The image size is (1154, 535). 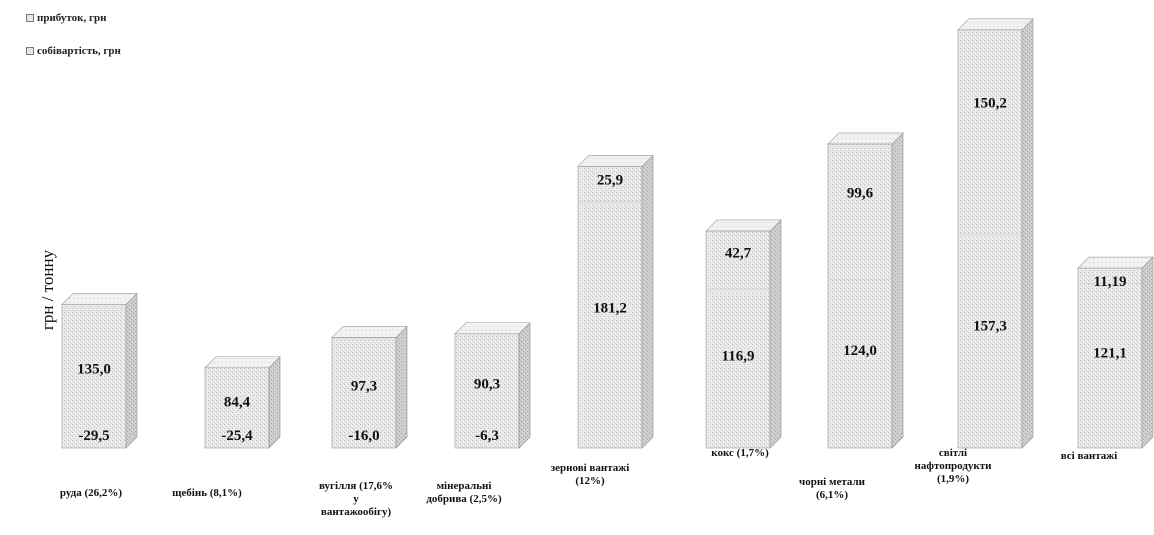 I want to click on legend-swatch-profit, so click(x=30, y=18).